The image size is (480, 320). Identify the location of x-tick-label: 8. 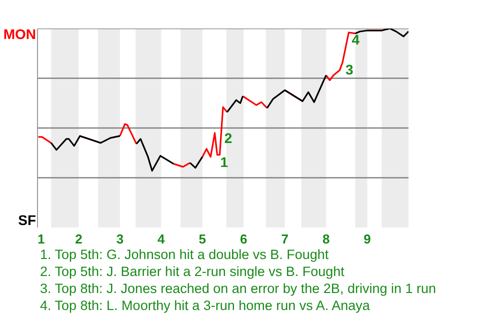
(326, 239).